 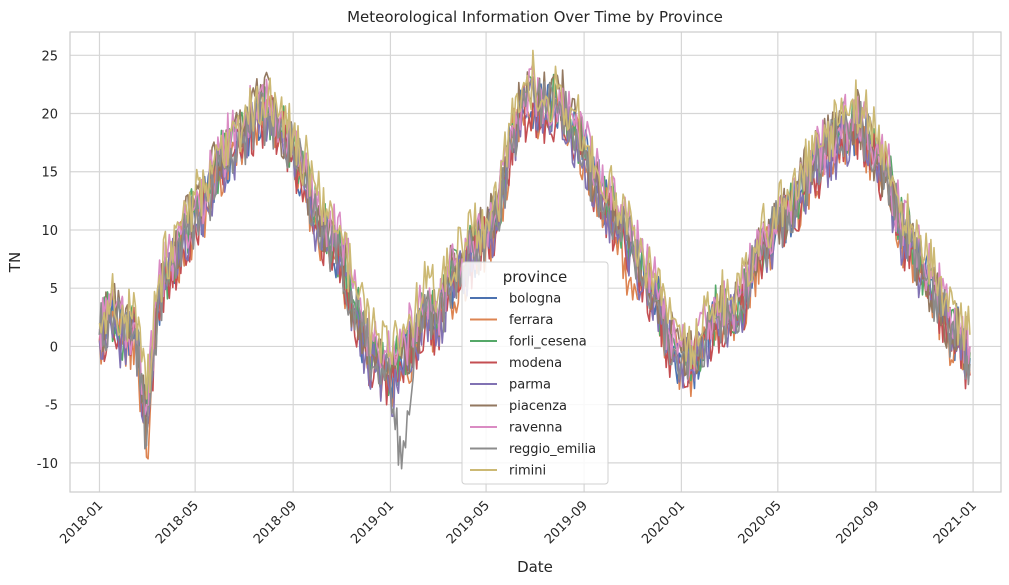 I want to click on y-tick-label: 10, so click(x=49, y=231).